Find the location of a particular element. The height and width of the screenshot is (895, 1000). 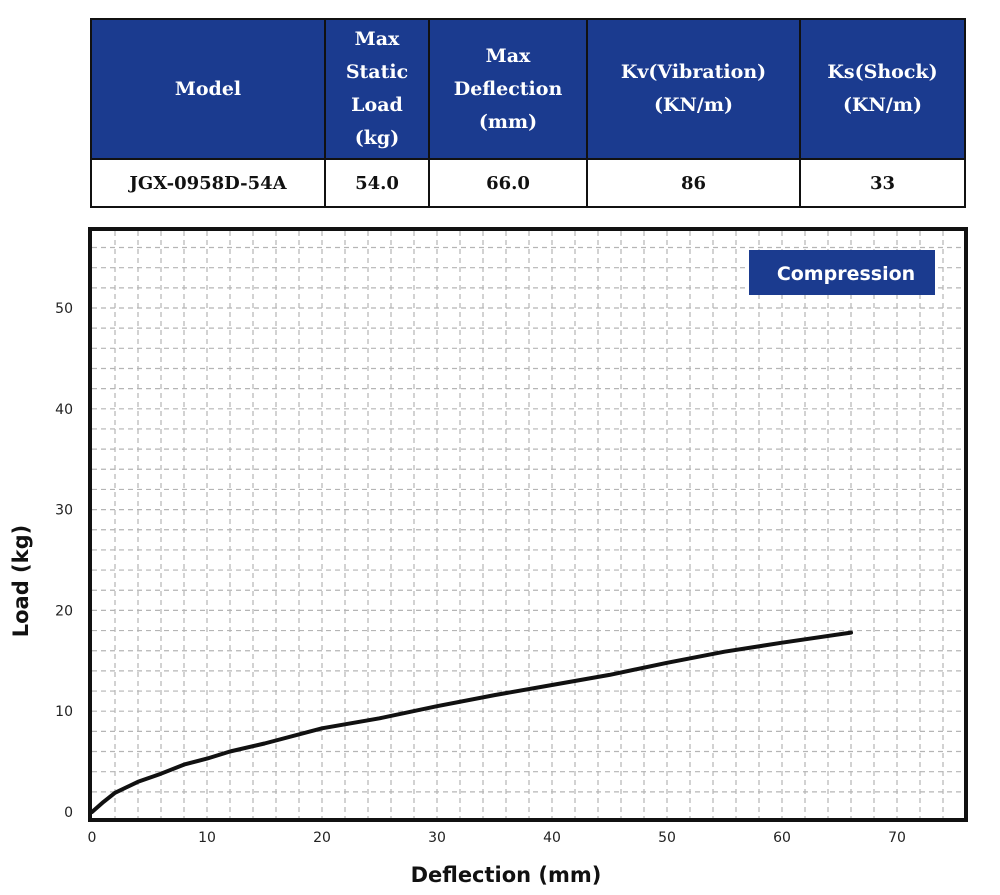

legend-box: Compression is located at coordinates (842, 272).